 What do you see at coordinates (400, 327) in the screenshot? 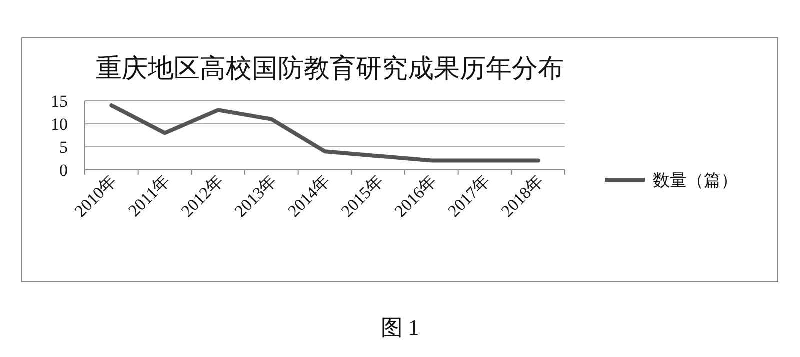
I see `caption: 图 1` at bounding box center [400, 327].